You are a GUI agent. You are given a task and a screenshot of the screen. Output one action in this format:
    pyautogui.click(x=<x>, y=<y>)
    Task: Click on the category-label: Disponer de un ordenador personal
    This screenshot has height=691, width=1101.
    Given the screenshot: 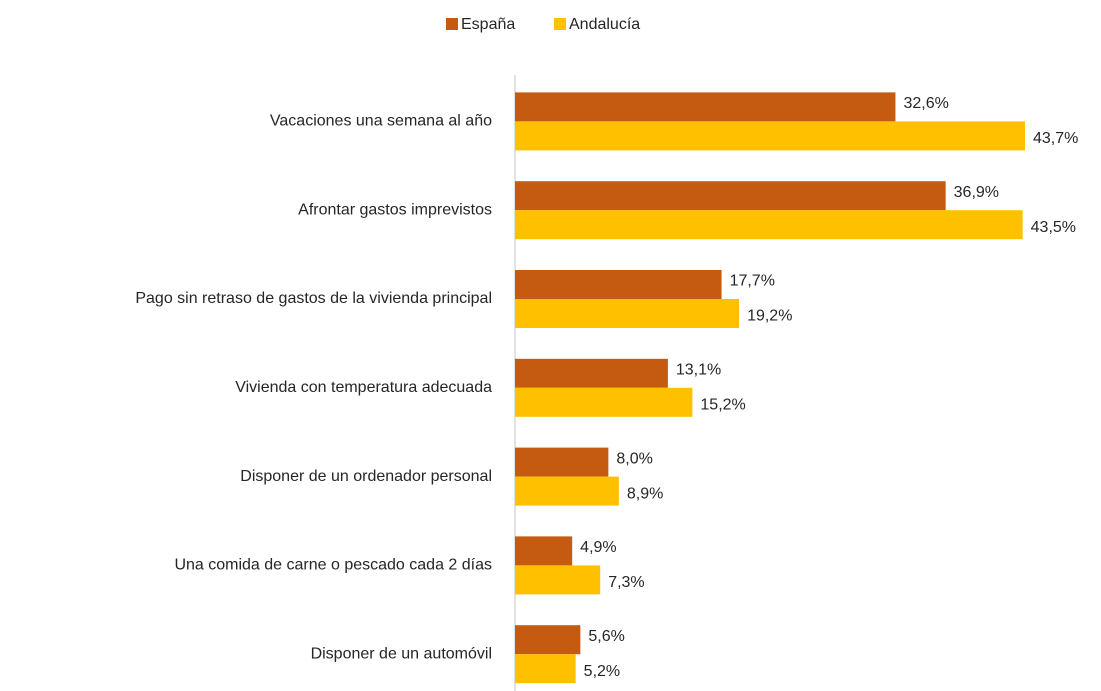 What is the action you would take?
    pyautogui.click(x=366, y=476)
    